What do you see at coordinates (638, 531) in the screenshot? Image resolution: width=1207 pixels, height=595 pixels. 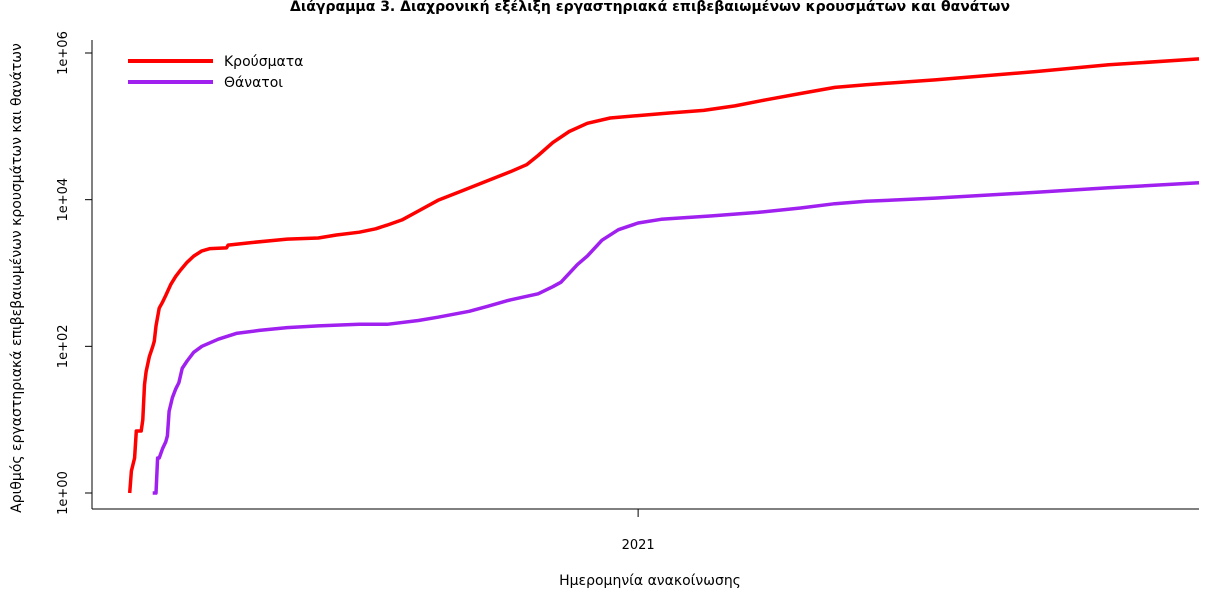 I see `x-ticks: 2021` at bounding box center [638, 531].